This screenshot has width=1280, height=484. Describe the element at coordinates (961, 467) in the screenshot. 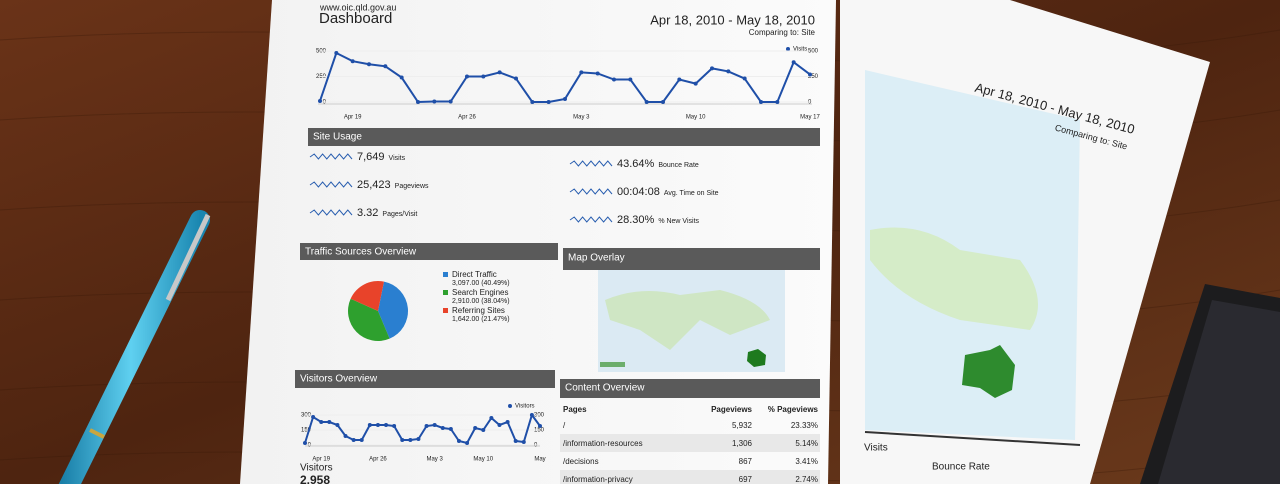

I see `second-bounce: Bounce Rate` at that location.